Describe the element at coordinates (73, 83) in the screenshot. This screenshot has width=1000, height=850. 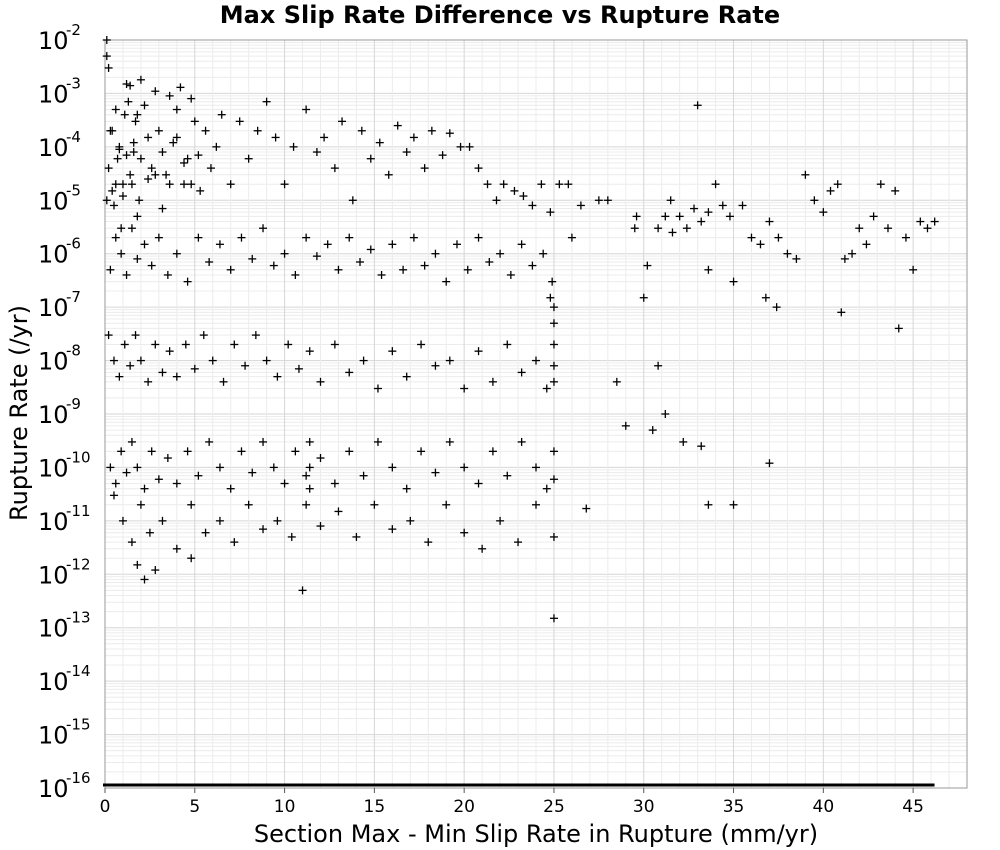
I see `y-tick-label-exponent: -3` at that location.